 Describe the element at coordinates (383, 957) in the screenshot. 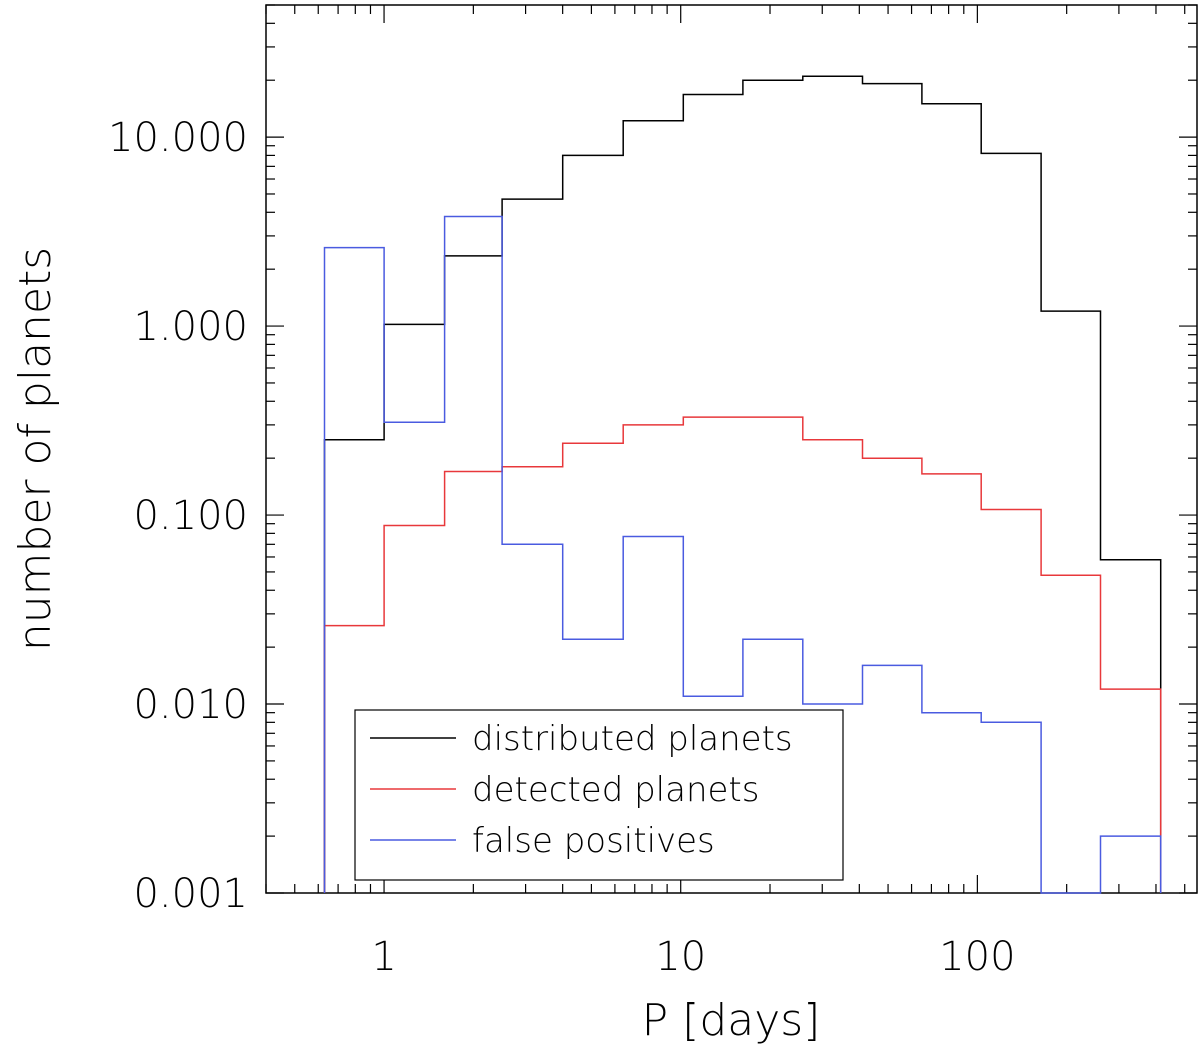

I see `x-tick-label: 1` at that location.